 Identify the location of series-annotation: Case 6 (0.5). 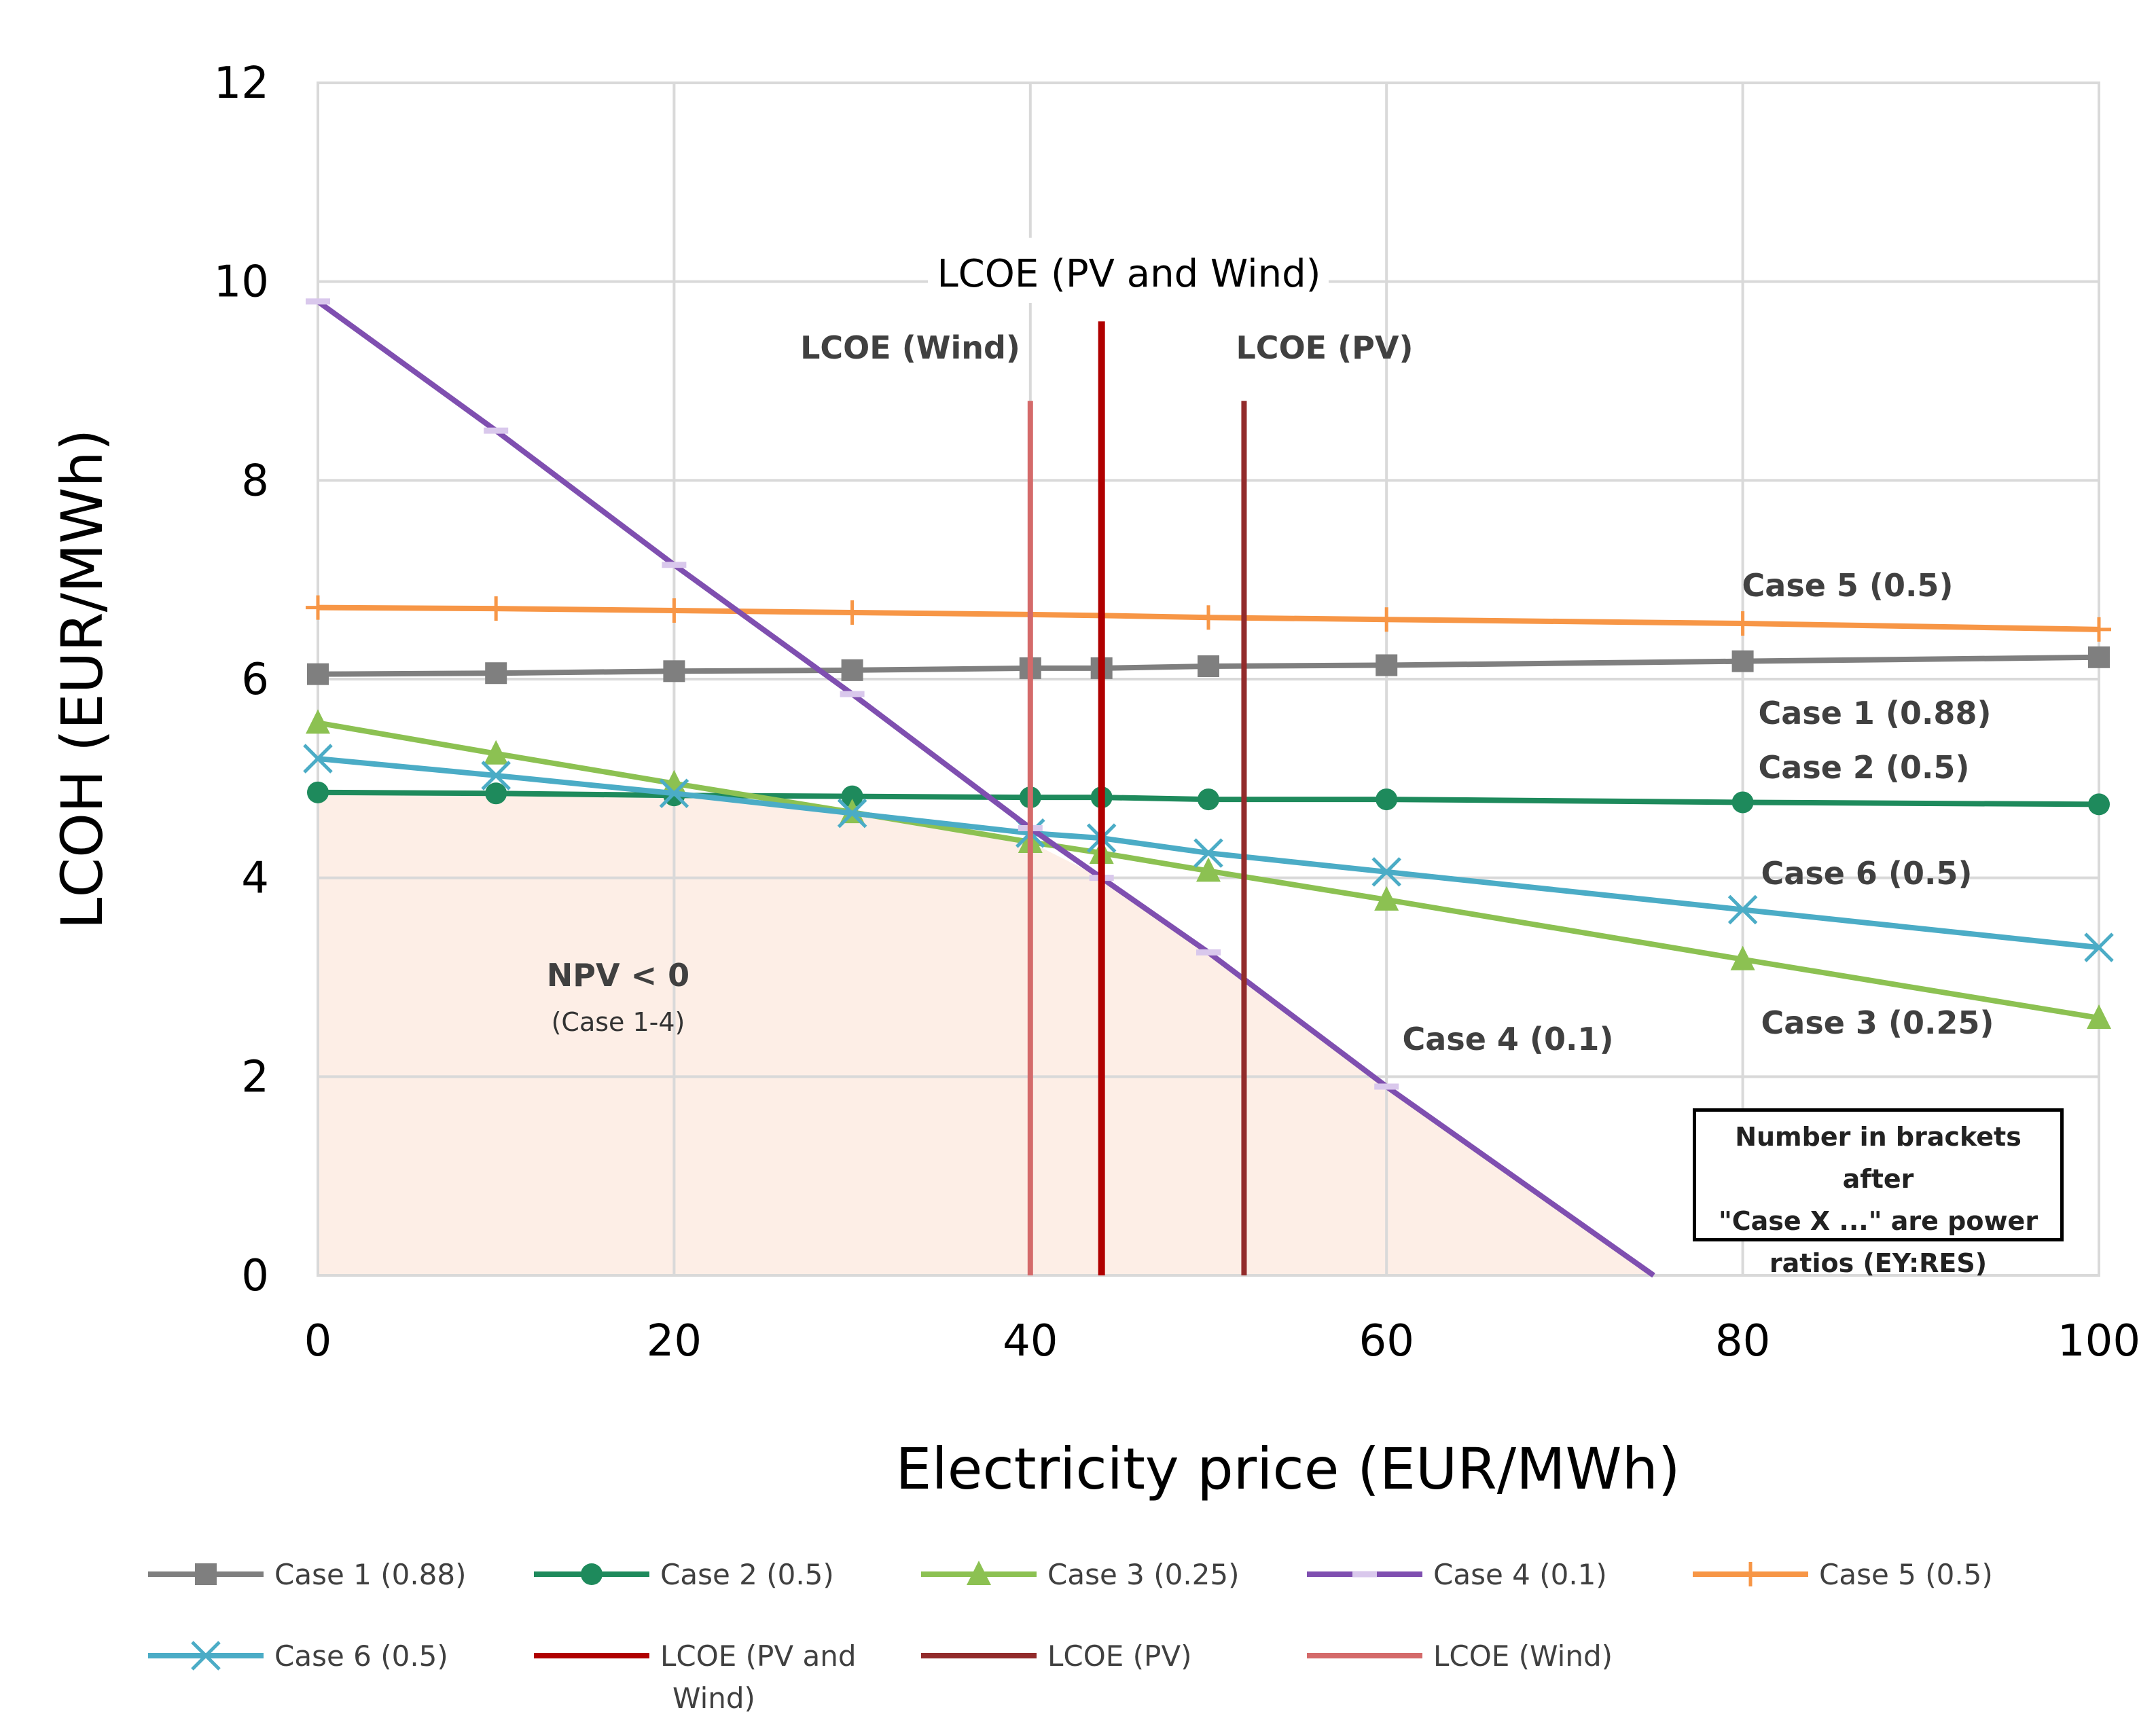
(1867, 873).